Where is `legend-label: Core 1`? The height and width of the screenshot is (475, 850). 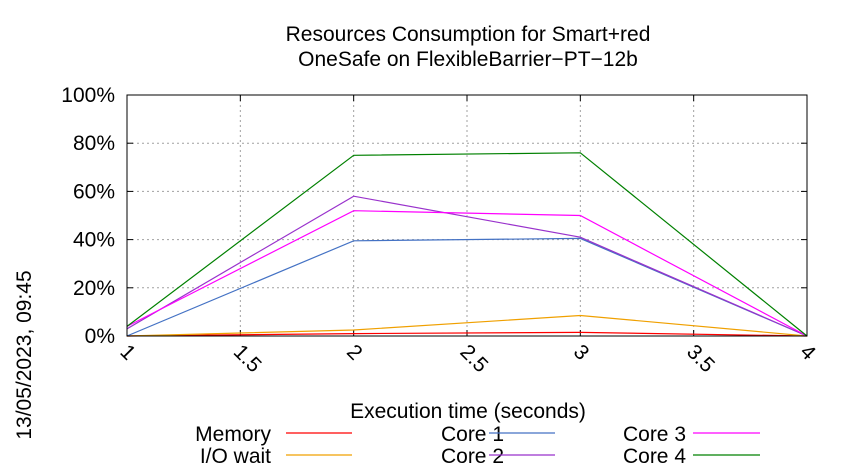 legend-label: Core 1 is located at coordinates (472, 434).